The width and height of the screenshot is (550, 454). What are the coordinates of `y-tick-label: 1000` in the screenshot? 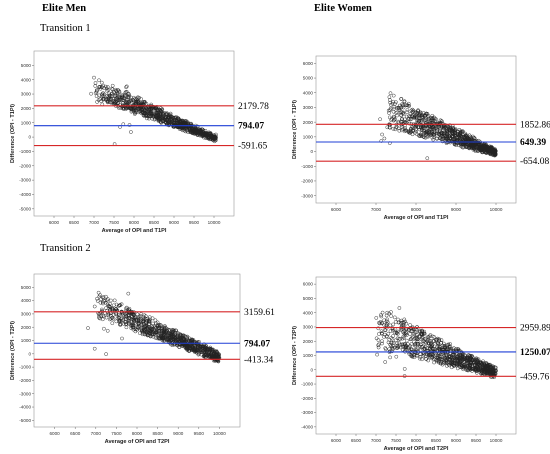 It's located at (308, 136).